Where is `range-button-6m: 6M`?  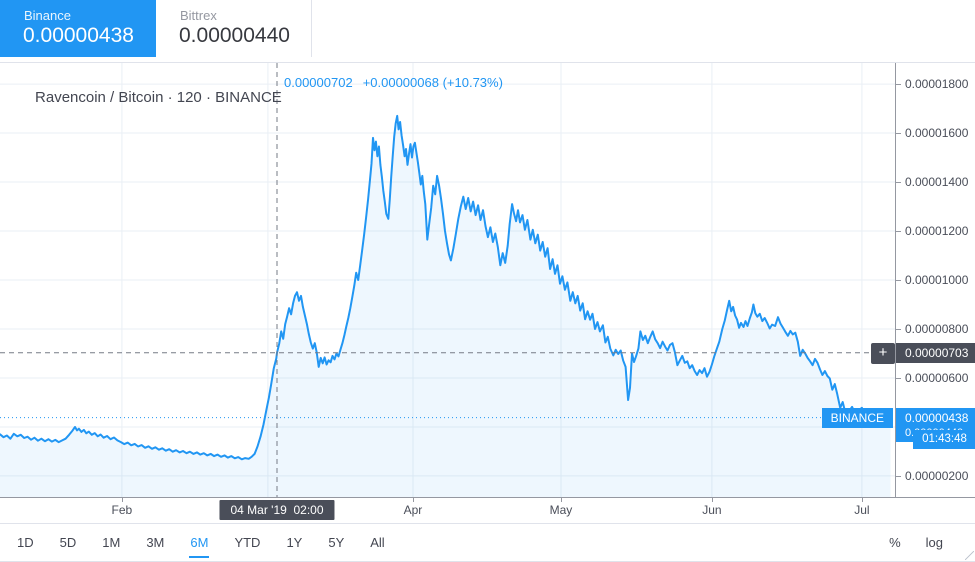 range-button-6m: 6M is located at coordinates (199, 543).